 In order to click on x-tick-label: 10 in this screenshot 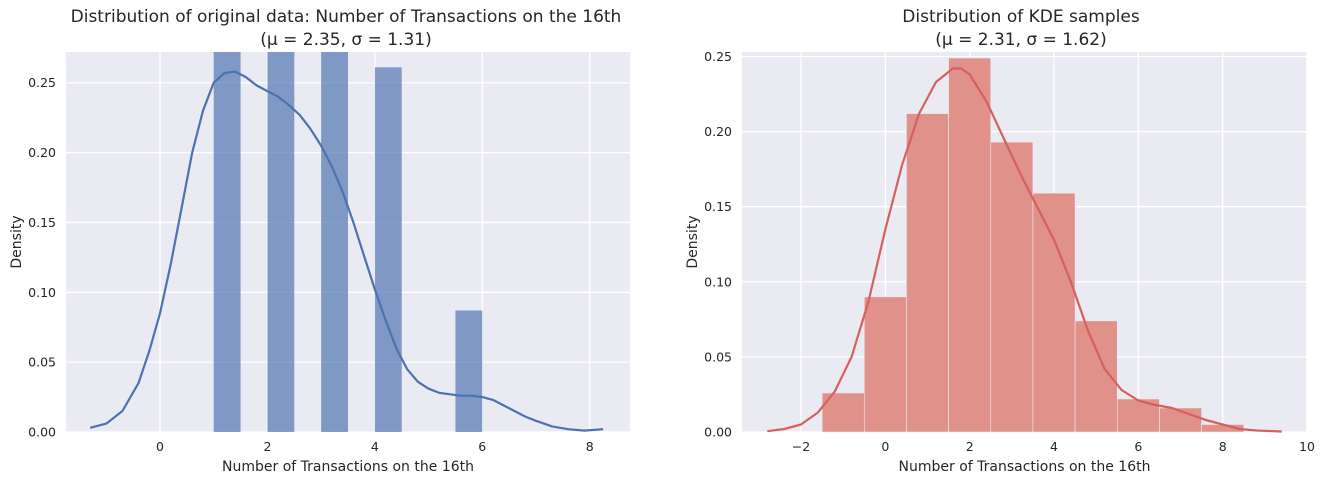, I will do `click(1307, 446)`.